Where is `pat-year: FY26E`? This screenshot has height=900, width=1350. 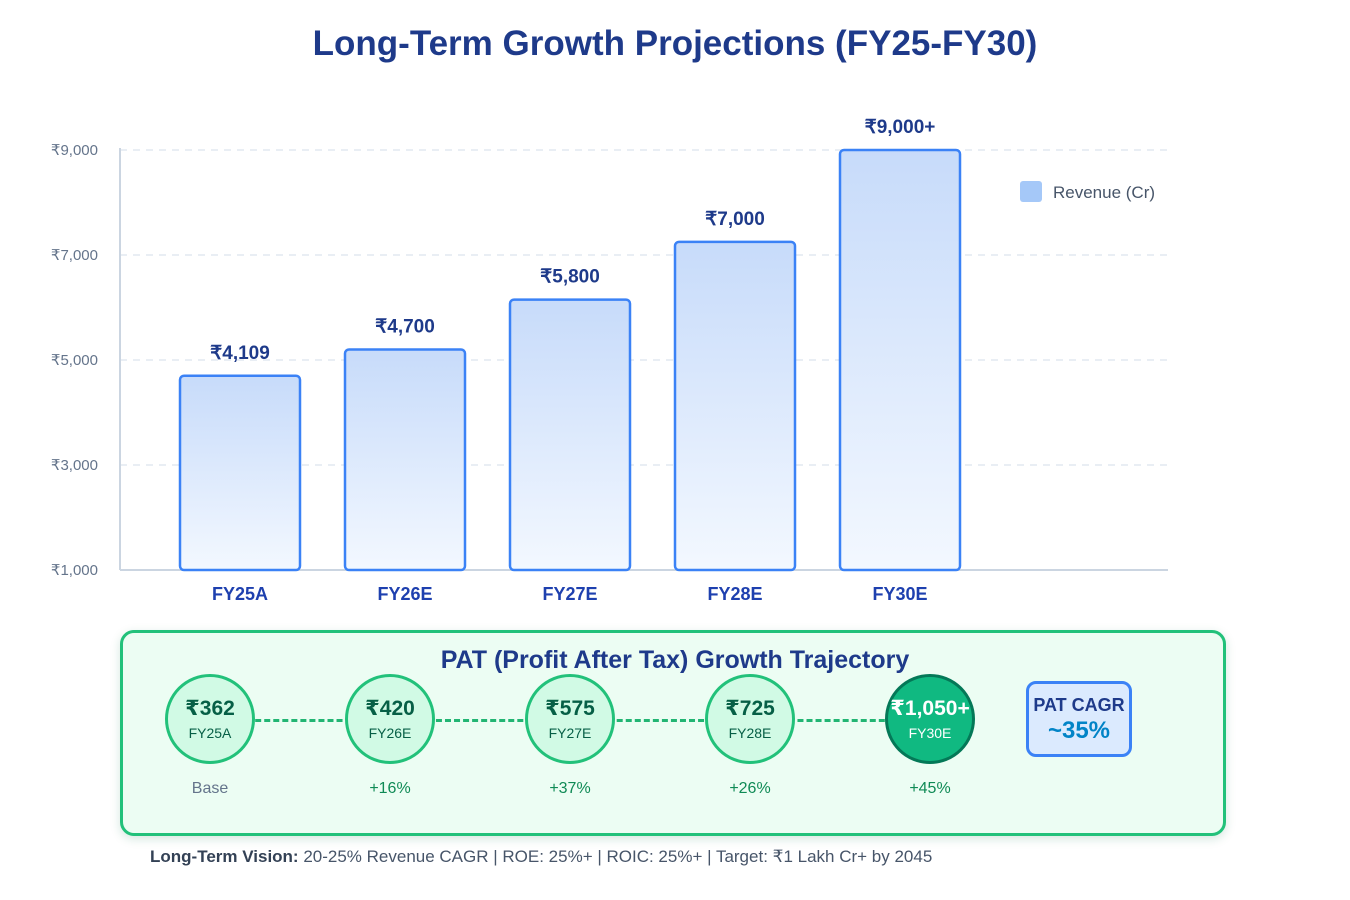
pat-year: FY26E is located at coordinates (390, 732).